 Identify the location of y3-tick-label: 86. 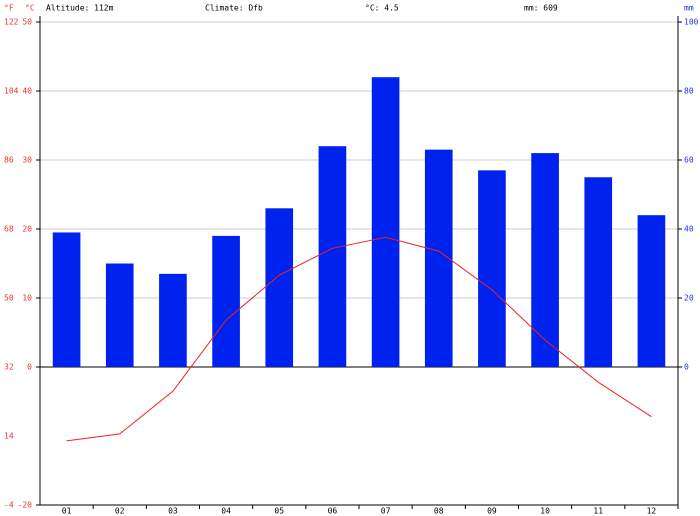
(9, 160).